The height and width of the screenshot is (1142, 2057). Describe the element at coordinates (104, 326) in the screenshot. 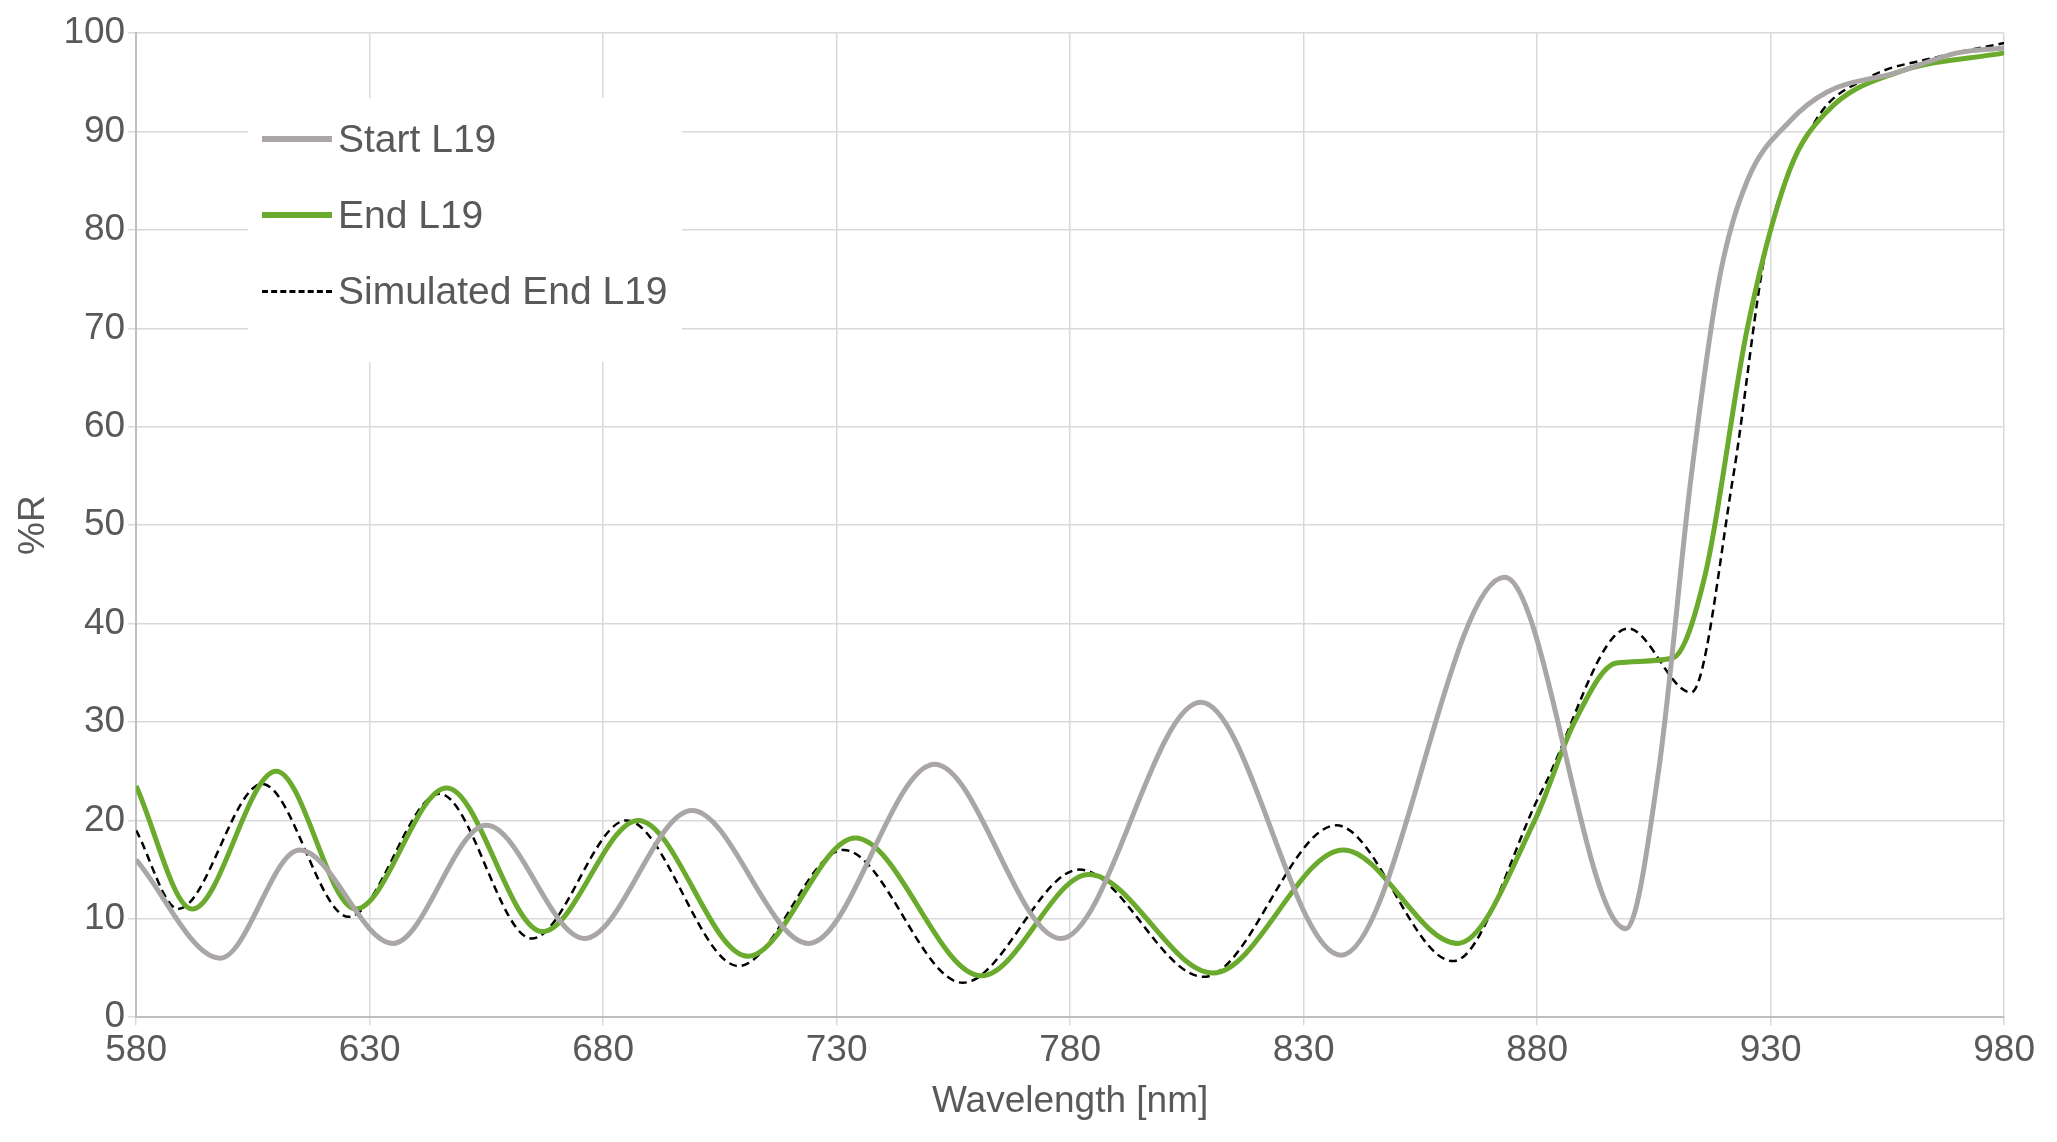

I see `y-tick-label: 70` at that location.